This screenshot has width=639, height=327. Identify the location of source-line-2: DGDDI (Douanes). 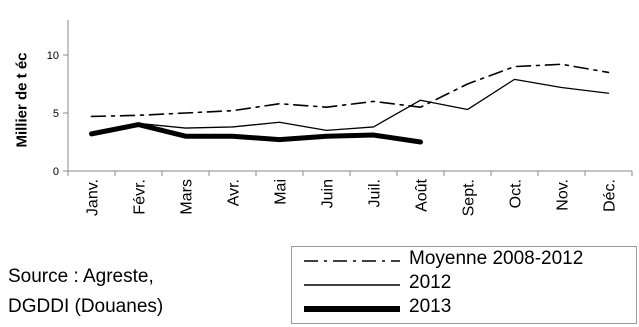
(86, 306).